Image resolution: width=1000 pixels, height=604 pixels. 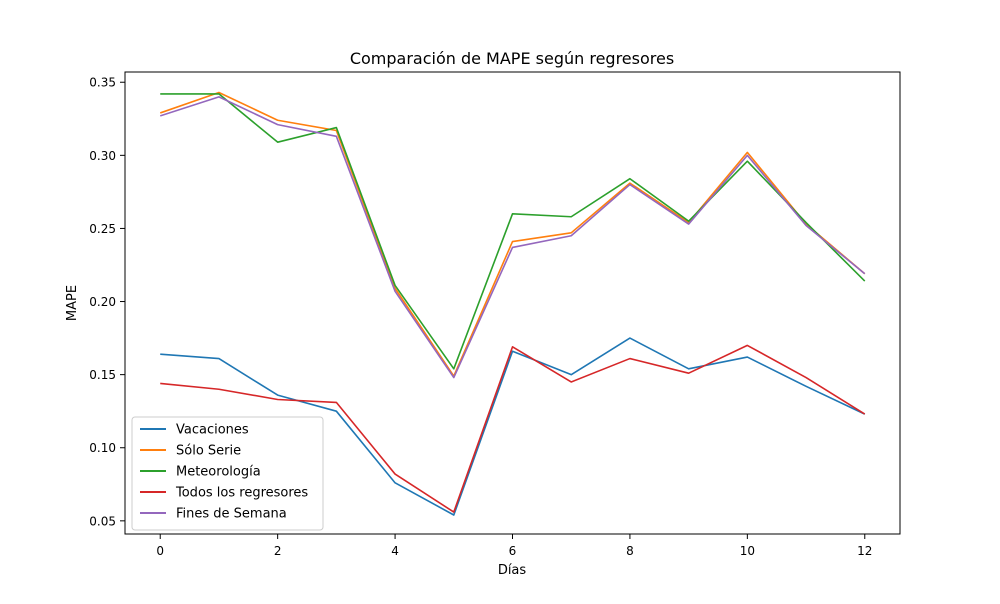 I want to click on legend-label: Todos los regresores, so click(x=241, y=493).